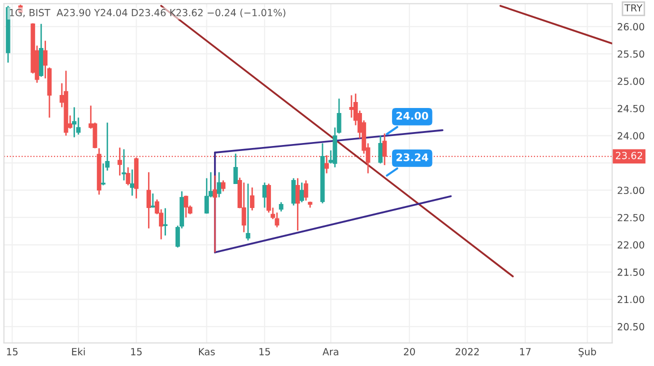  Describe the element at coordinates (631, 108) in the screenshot. I see `y-tick-label: 24.50` at that location.